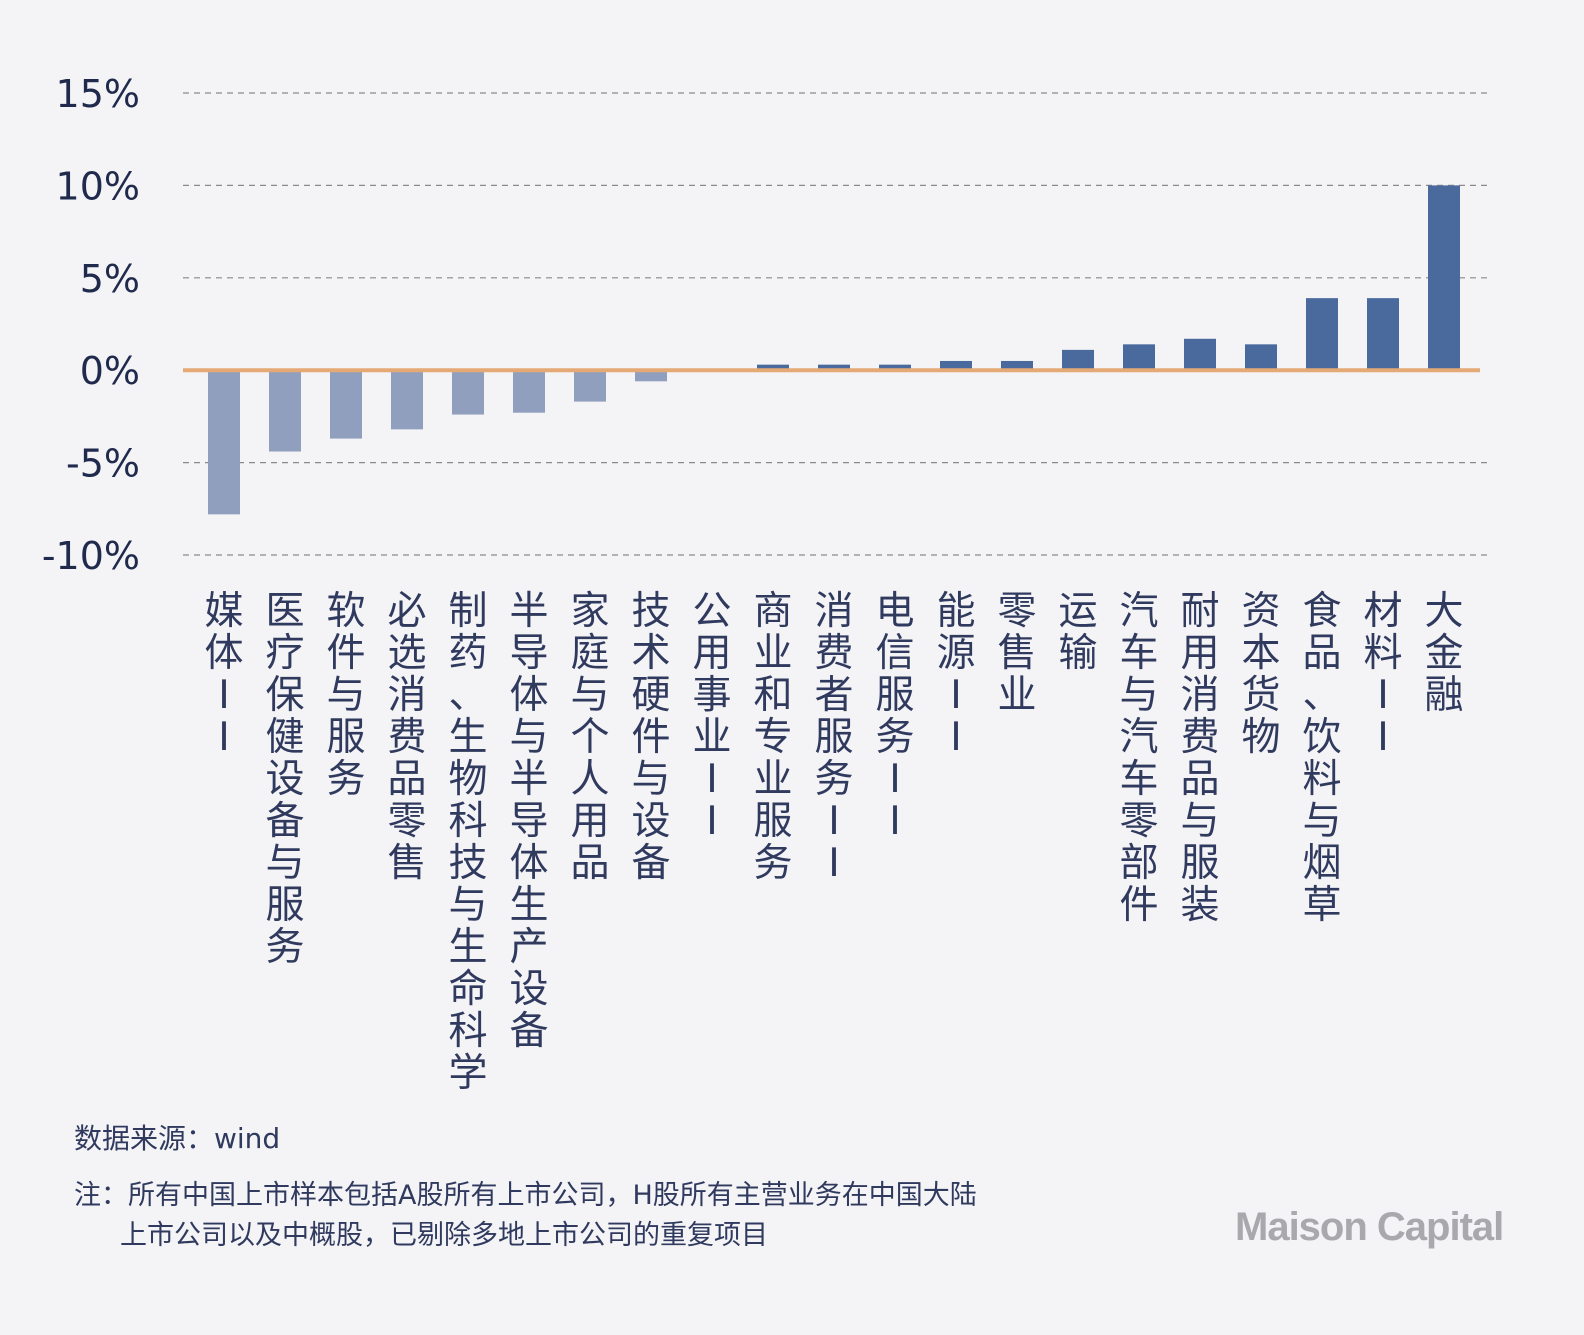 This screenshot has width=1584, height=1335. I want to click on category-label: 半导体与半导体生产设备, so click(528, 821).